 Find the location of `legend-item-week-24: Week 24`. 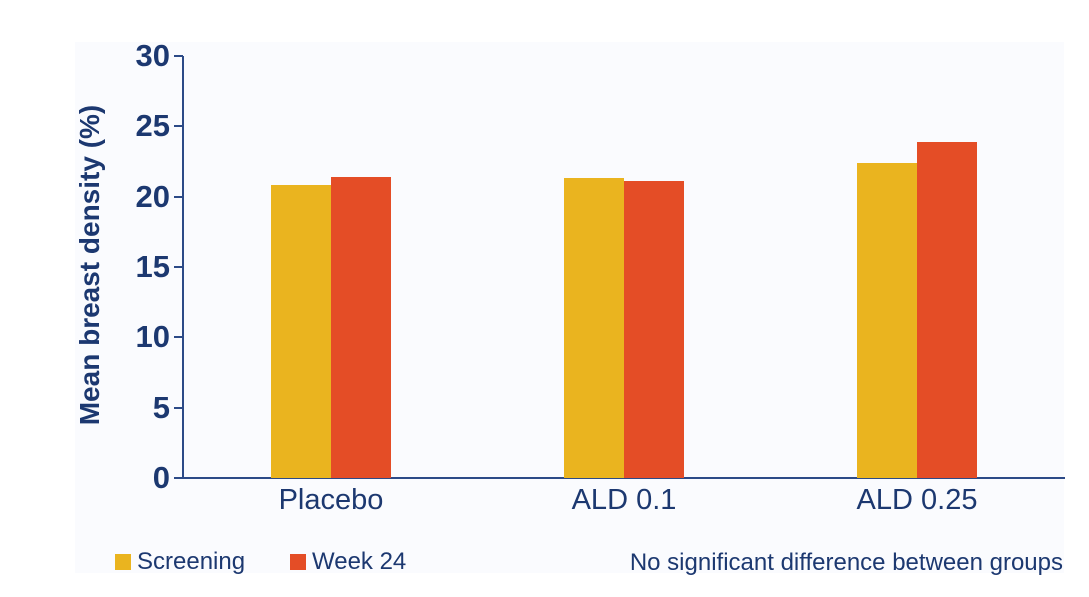

legend-item-week-24: Week 24 is located at coordinates (348, 562).